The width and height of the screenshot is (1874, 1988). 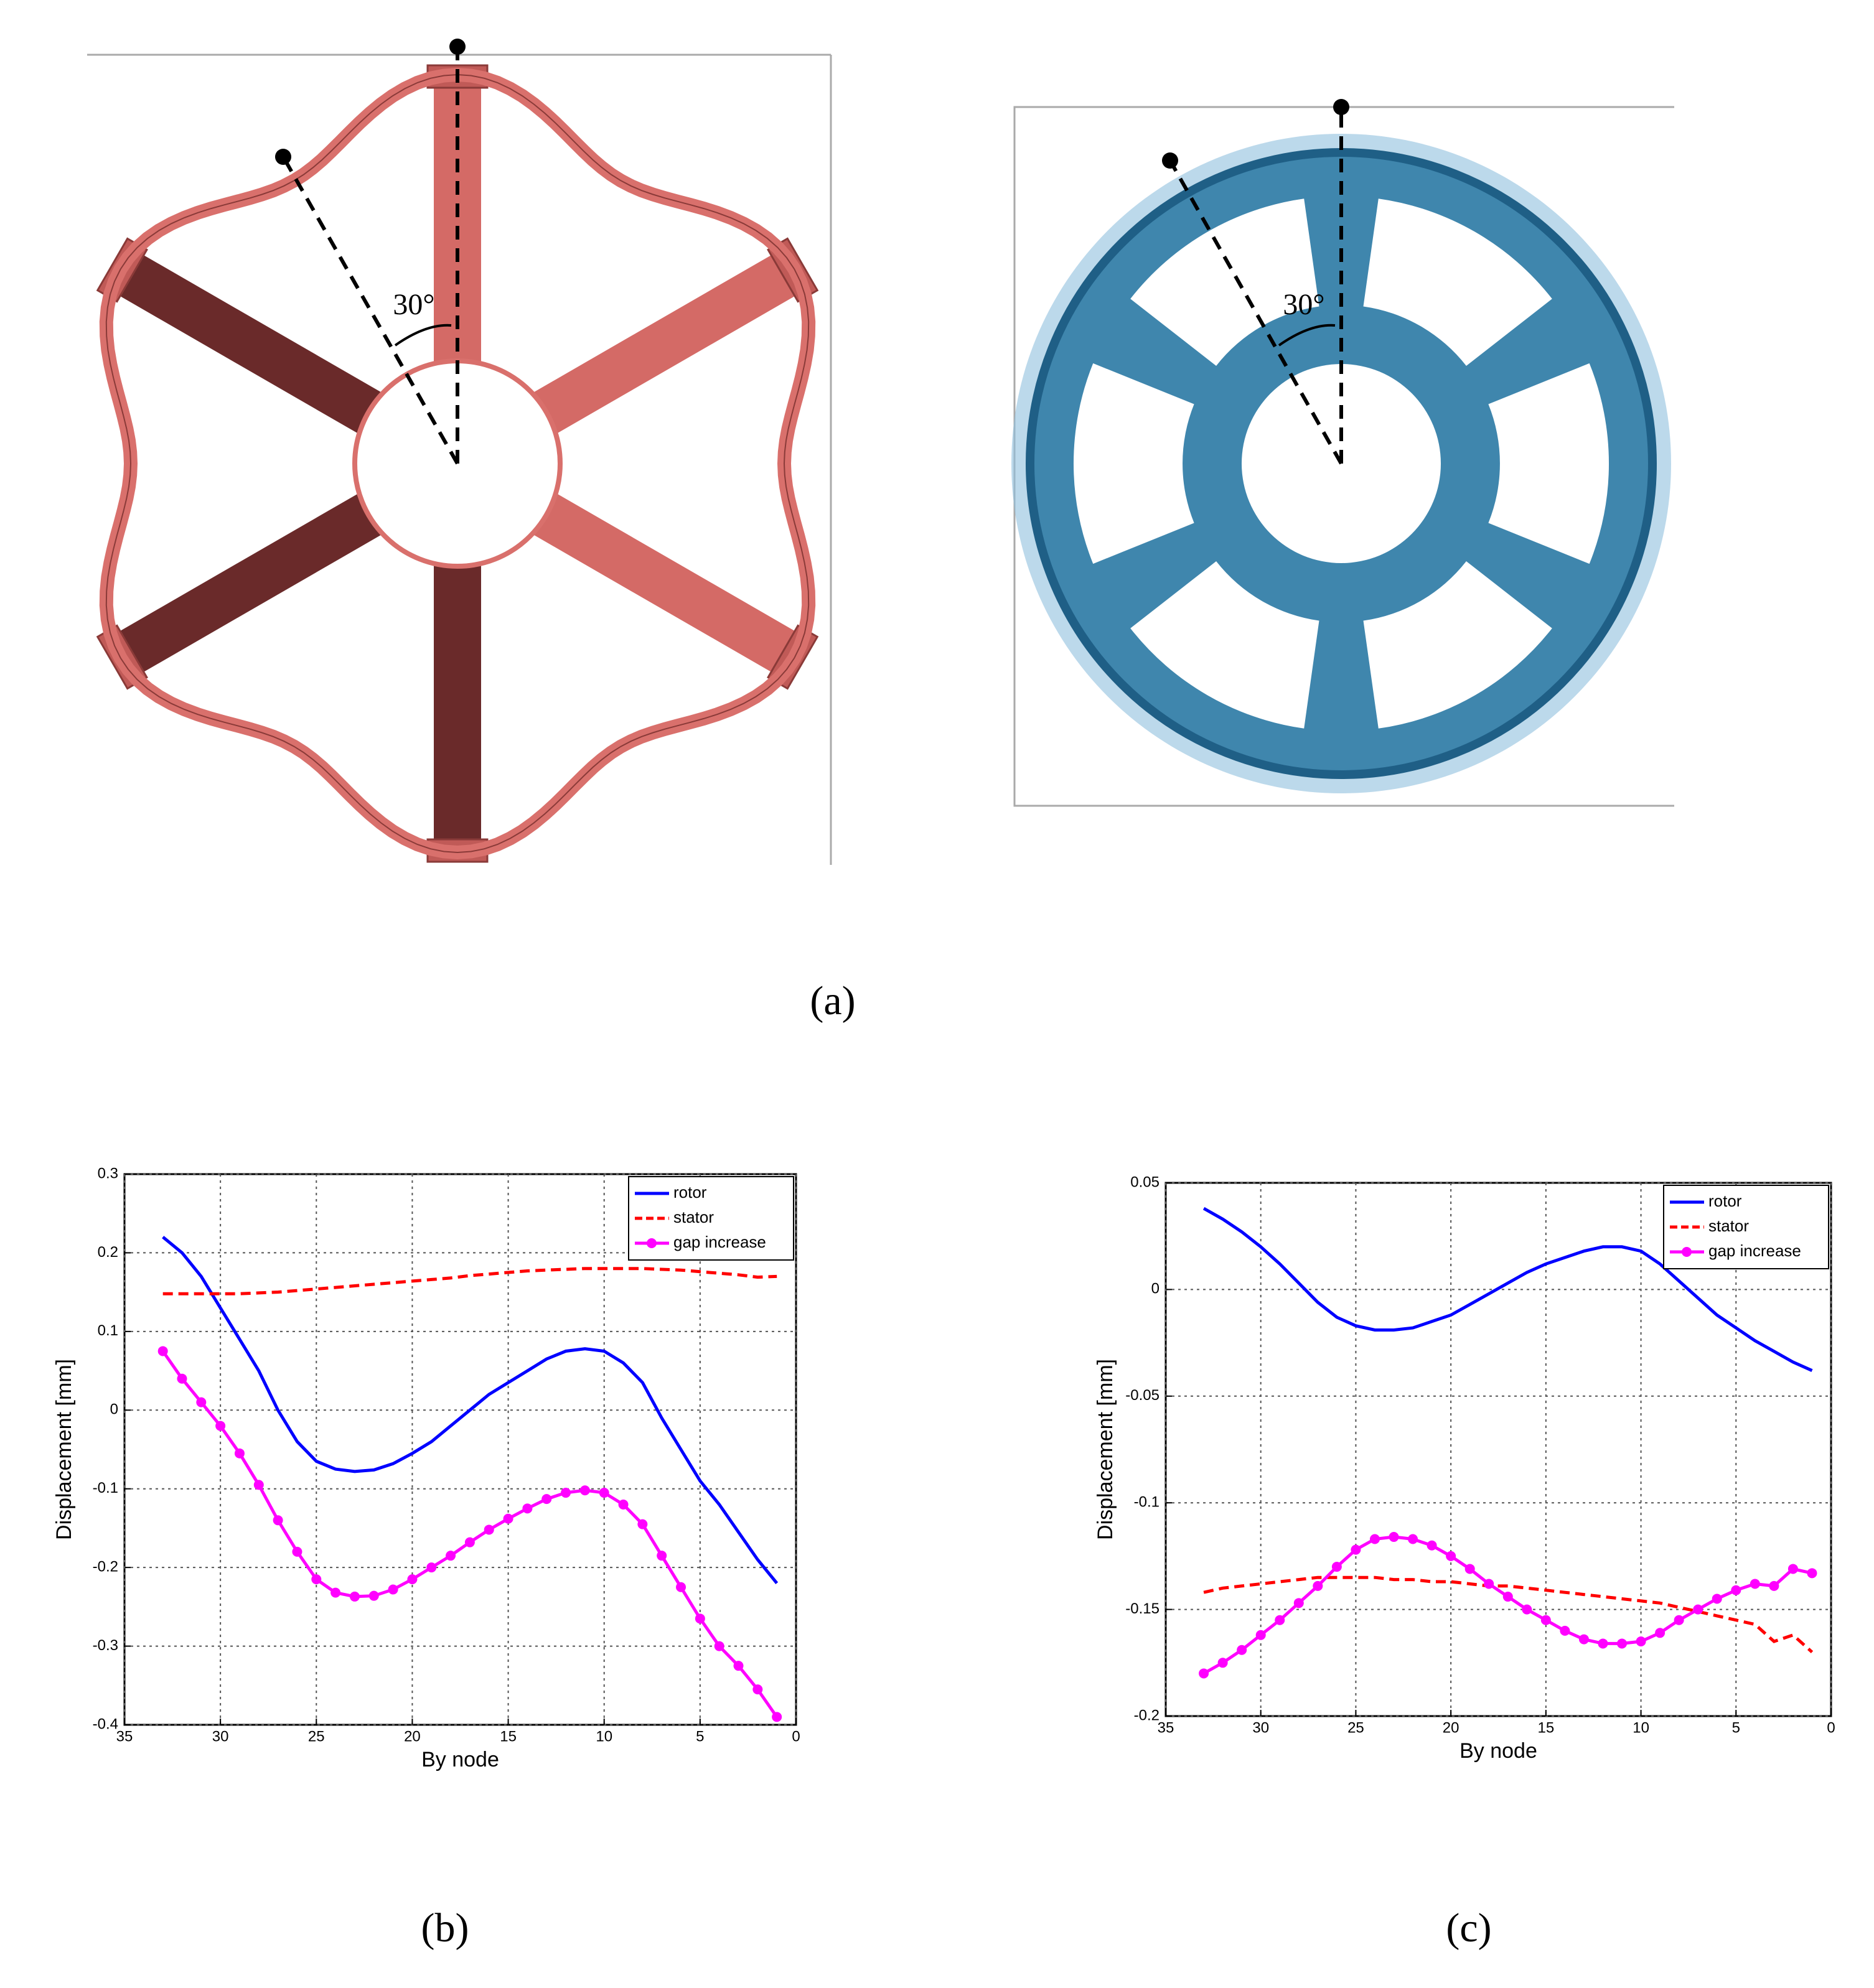 I want to click on y-tick-label: -0.1, so click(x=1147, y=1503).